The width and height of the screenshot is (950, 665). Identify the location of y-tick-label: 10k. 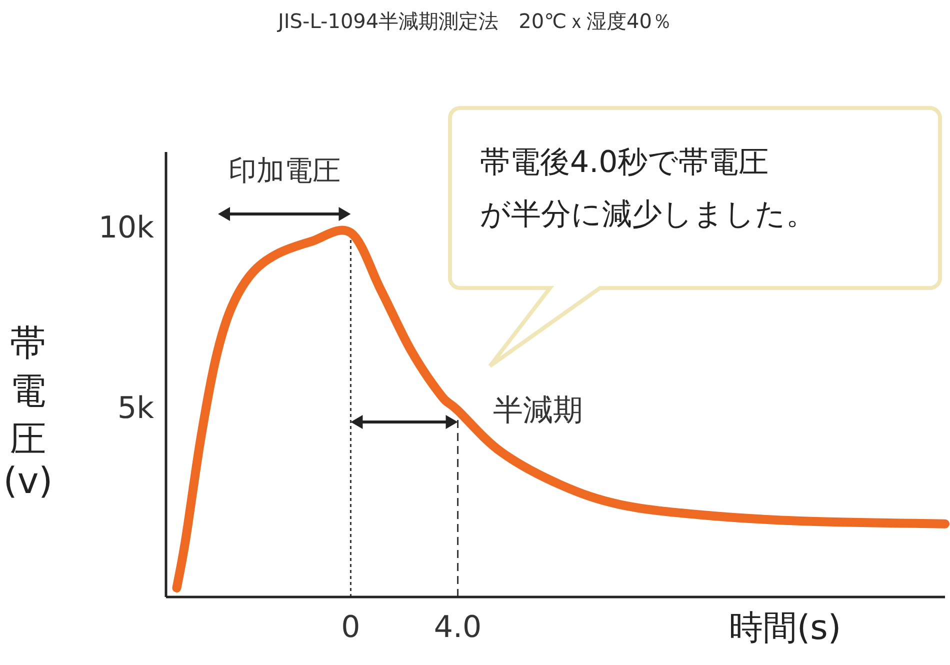
(126, 228).